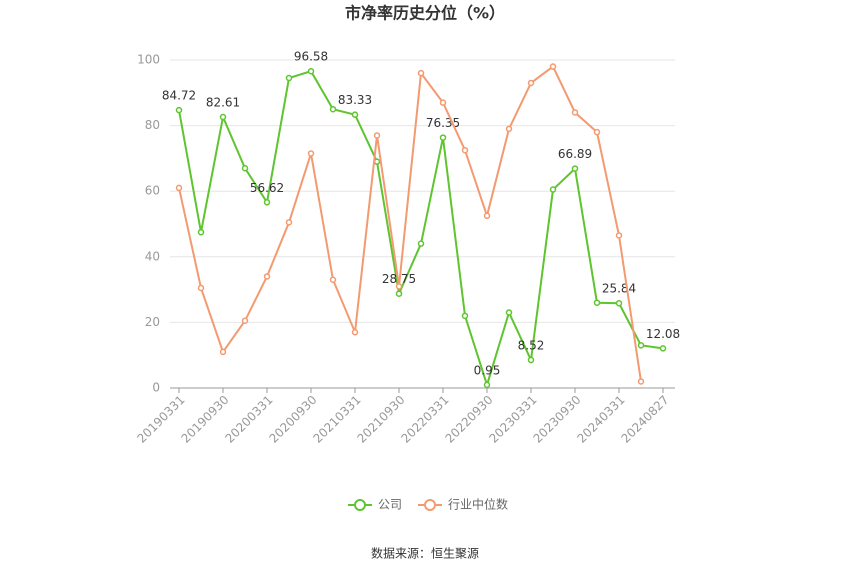 The image size is (850, 575). Describe the element at coordinates (179, 96) in the screenshot. I see `data-label: 84.72` at that location.